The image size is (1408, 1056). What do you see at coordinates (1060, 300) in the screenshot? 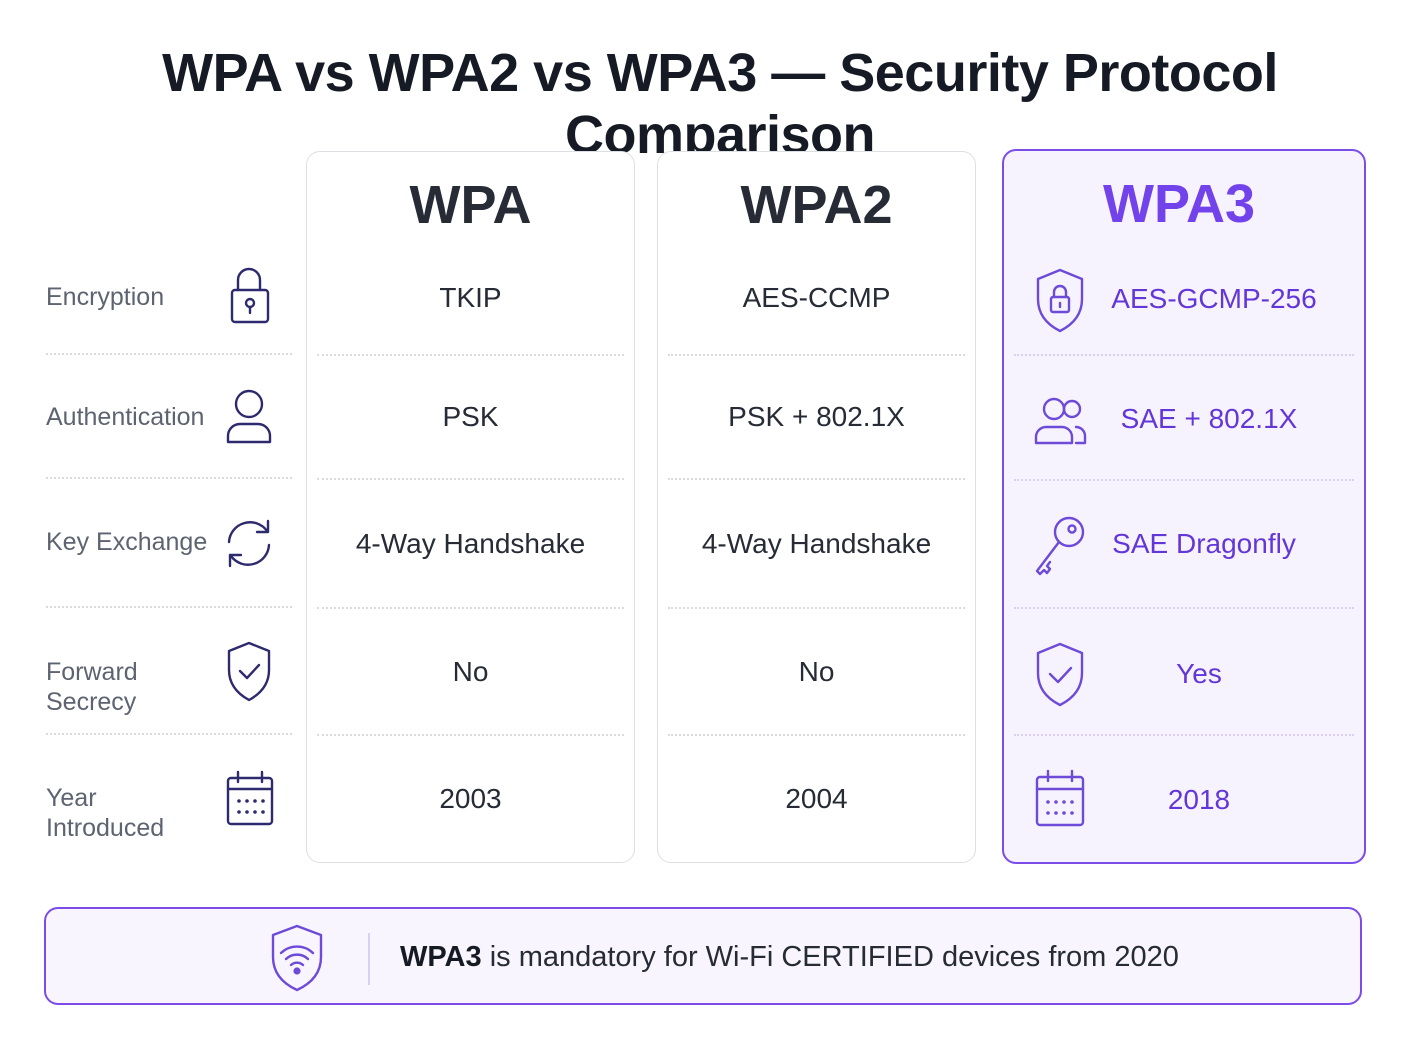
I see `shield-lock-icon` at bounding box center [1060, 300].